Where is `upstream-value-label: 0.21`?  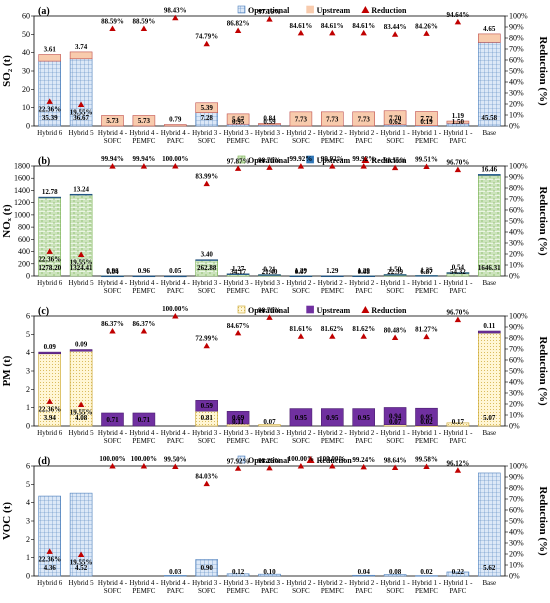 upstream-value-label: 0.21 is located at coordinates (269, 270).